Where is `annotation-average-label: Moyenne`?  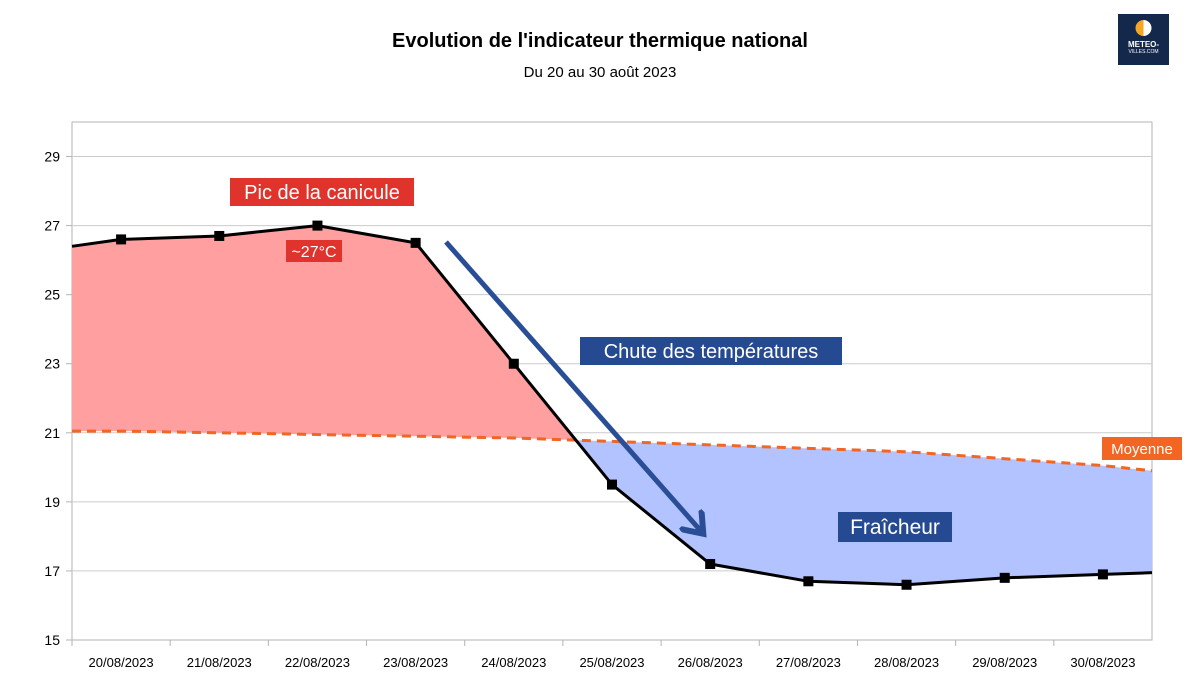 annotation-average-label: Moyenne is located at coordinates (1142, 449).